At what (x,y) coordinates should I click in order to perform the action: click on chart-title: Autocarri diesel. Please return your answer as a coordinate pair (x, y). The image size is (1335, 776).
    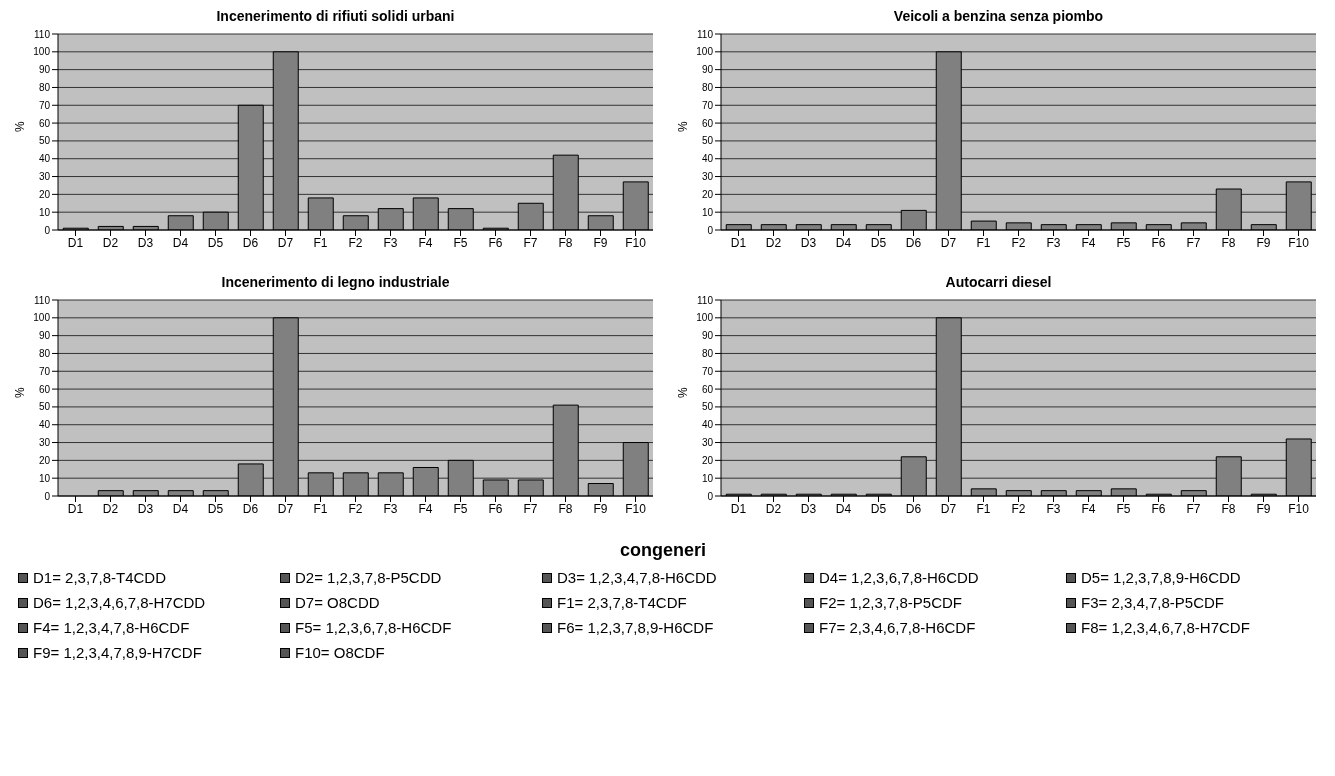
    Looking at the image, I should click on (998, 283).